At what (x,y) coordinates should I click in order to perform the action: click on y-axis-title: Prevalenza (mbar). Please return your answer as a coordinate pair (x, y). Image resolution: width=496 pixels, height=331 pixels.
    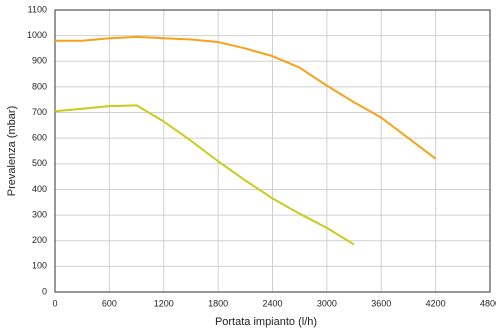
    Looking at the image, I should click on (12, 151).